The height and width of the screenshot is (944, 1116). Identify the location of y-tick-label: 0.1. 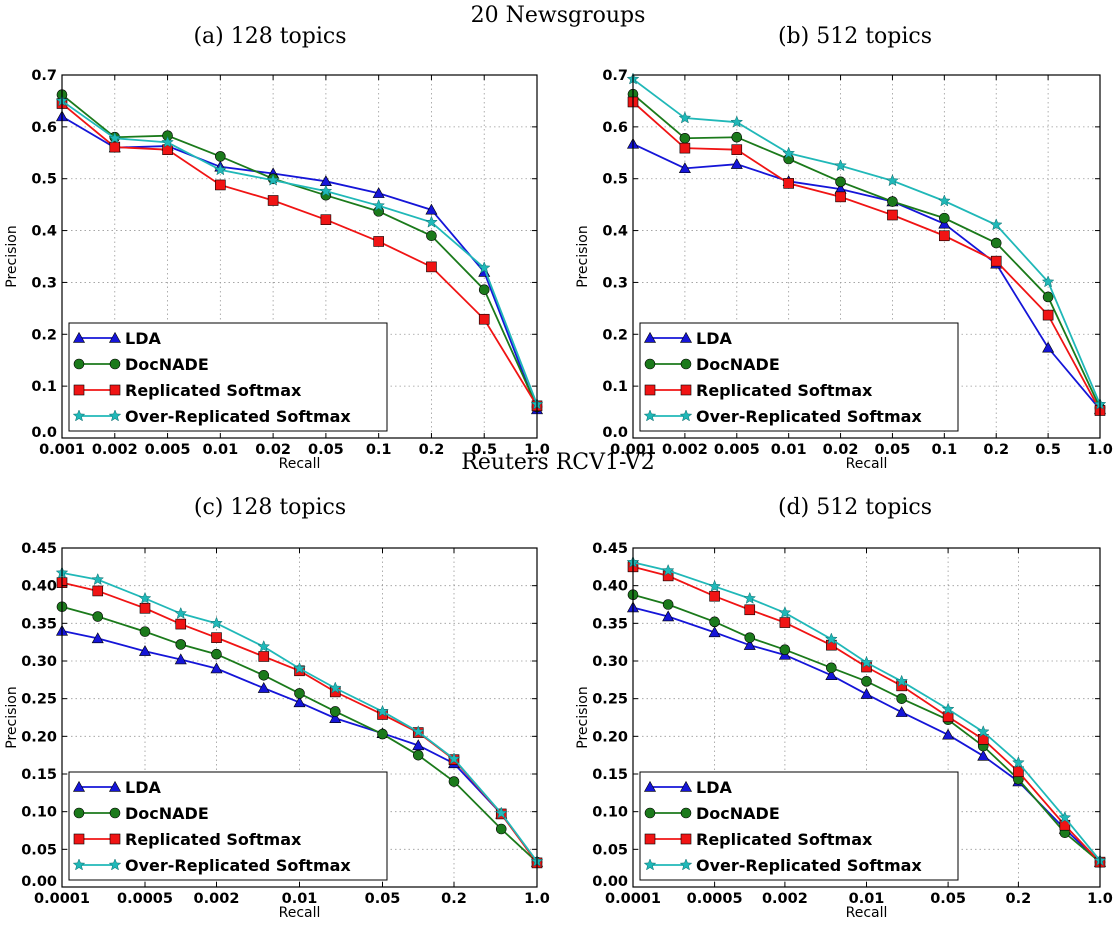
(615, 387).